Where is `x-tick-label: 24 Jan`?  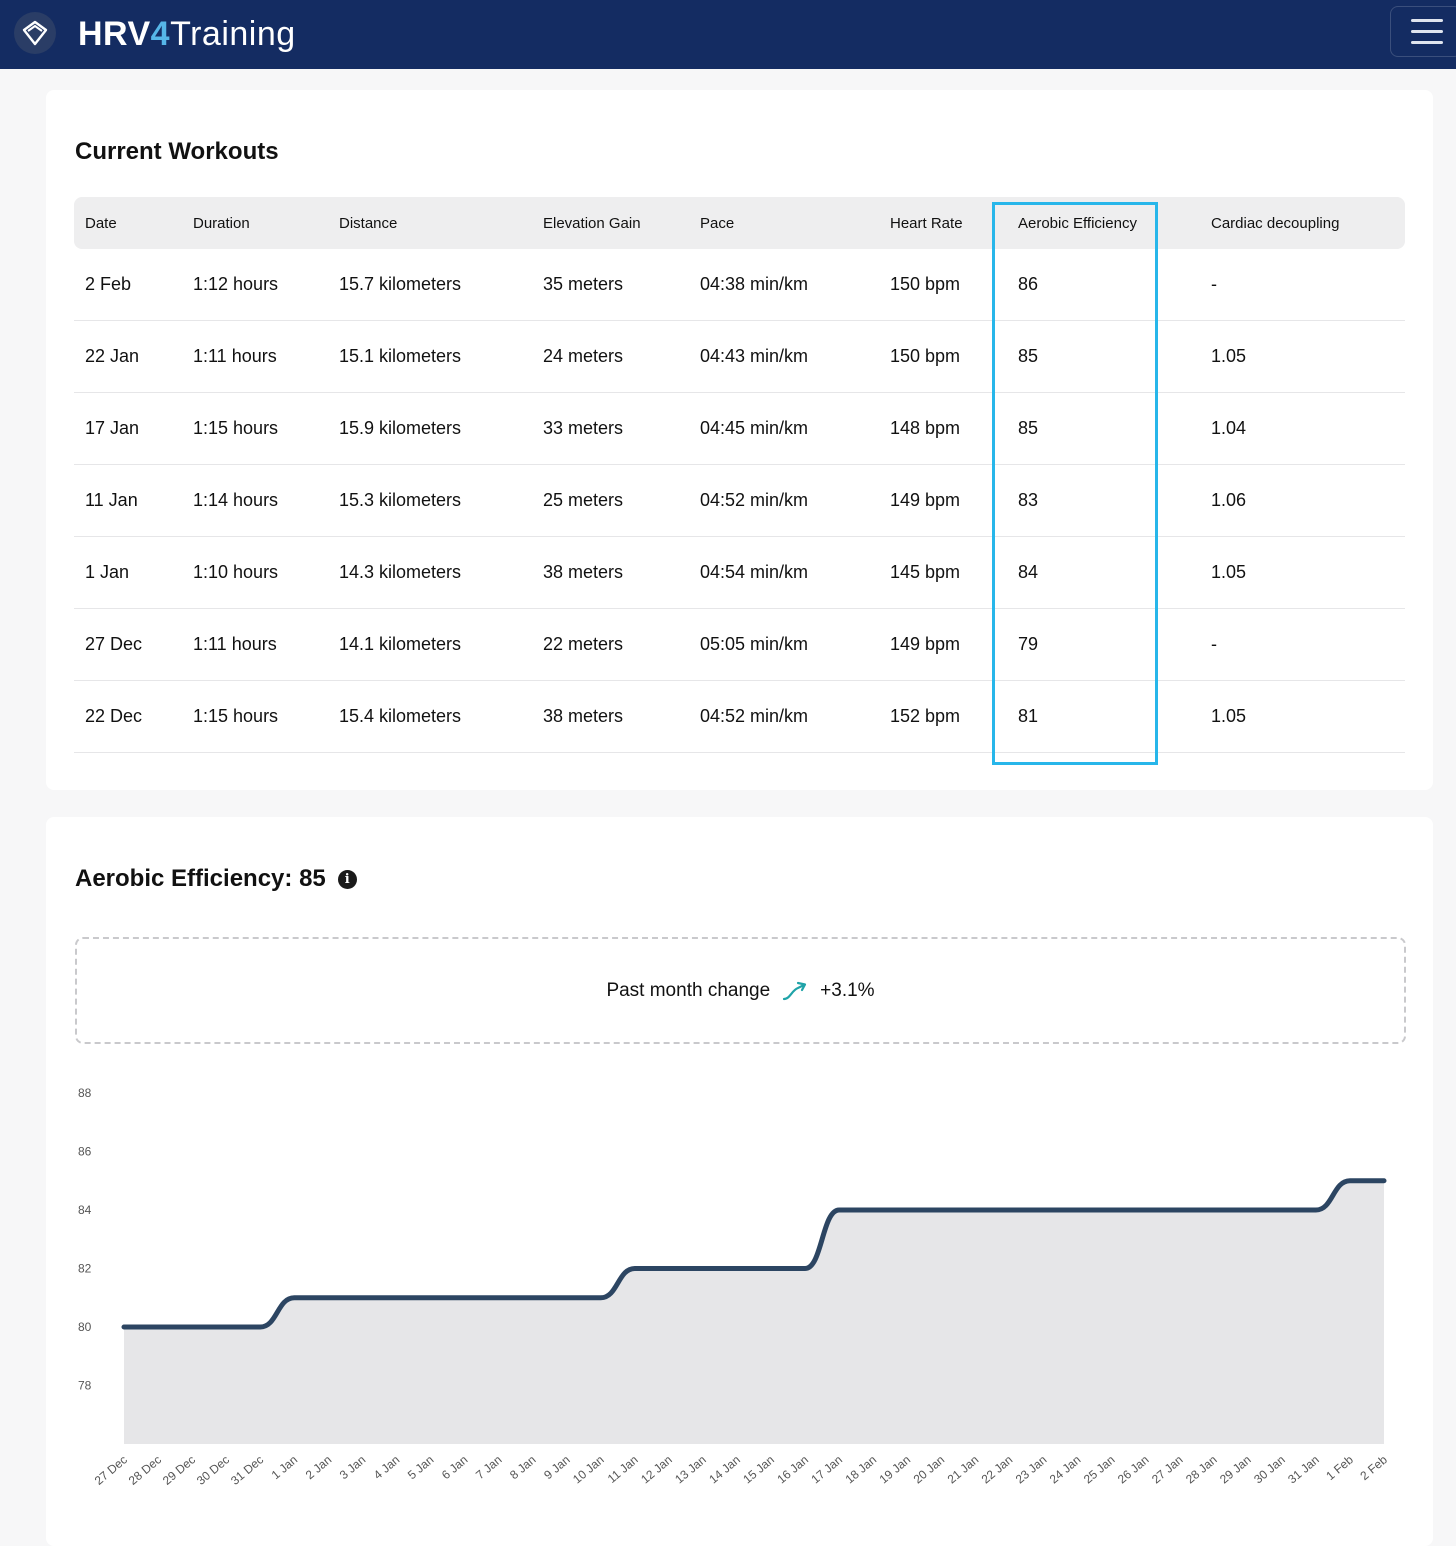 x-tick-label: 24 Jan is located at coordinates (1065, 1470).